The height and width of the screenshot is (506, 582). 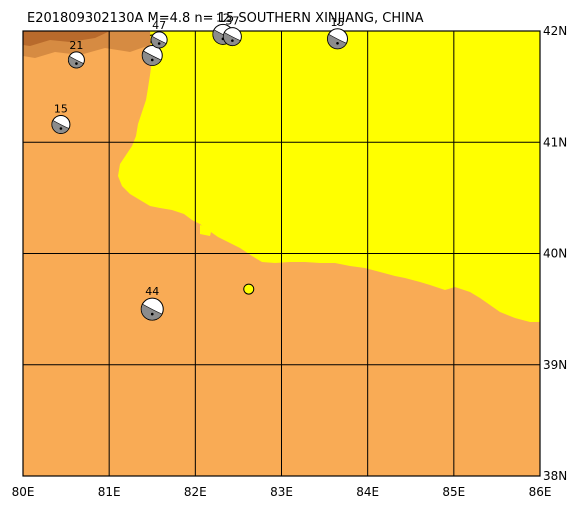 What do you see at coordinates (23, 492) in the screenshot?
I see `longitude-label: 80E` at bounding box center [23, 492].